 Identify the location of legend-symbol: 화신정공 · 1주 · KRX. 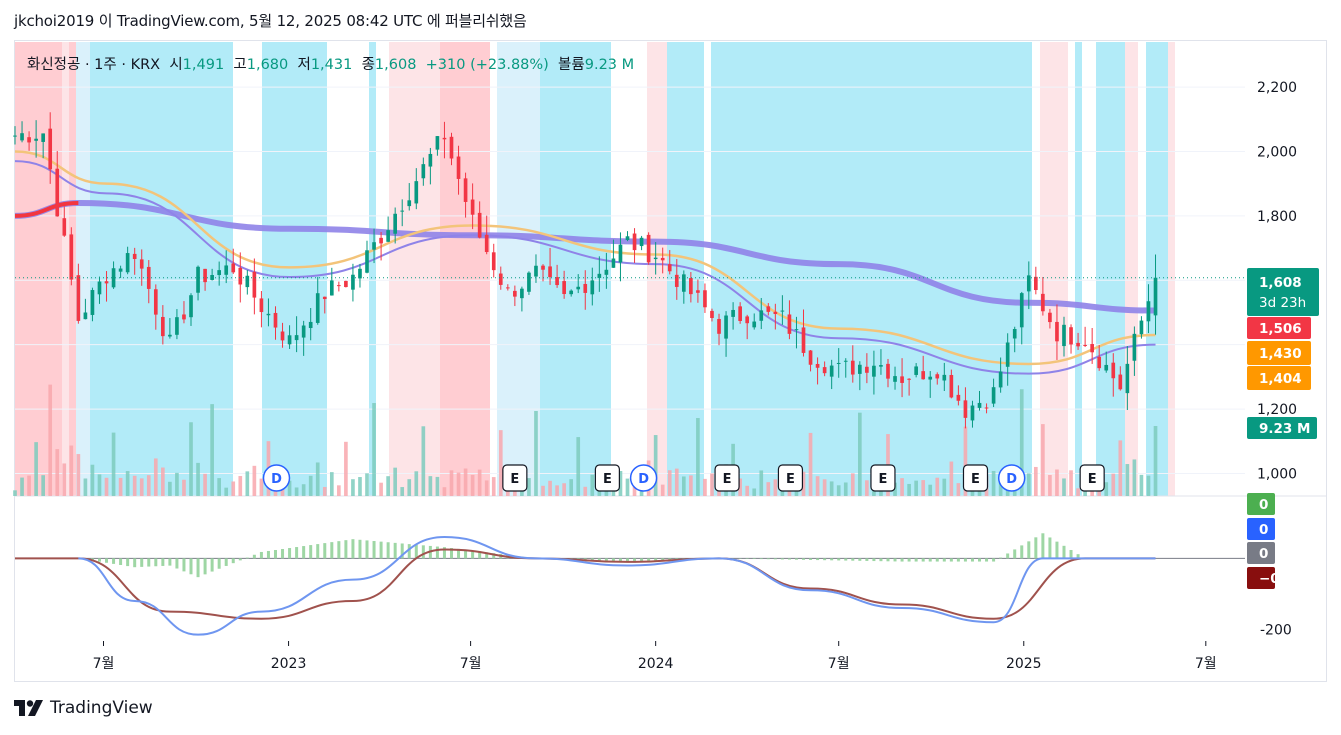
(94, 65).